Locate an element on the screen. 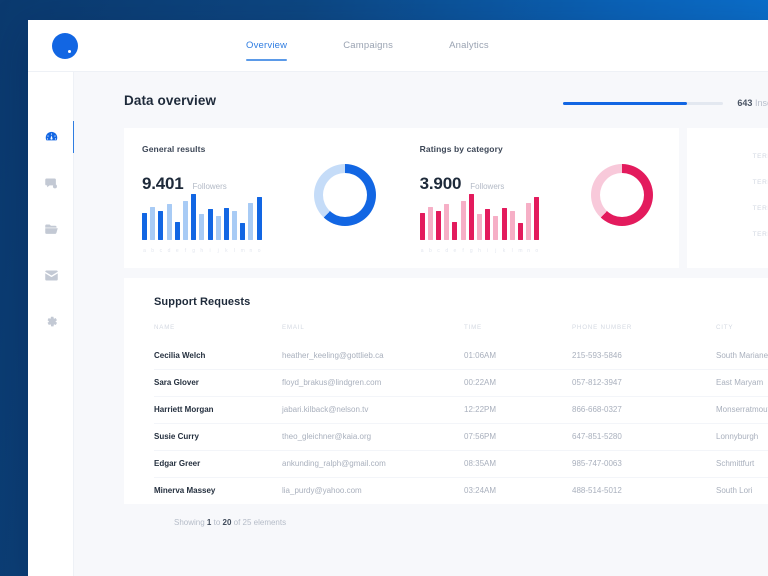  progress-value: 643 is located at coordinates (745, 103).